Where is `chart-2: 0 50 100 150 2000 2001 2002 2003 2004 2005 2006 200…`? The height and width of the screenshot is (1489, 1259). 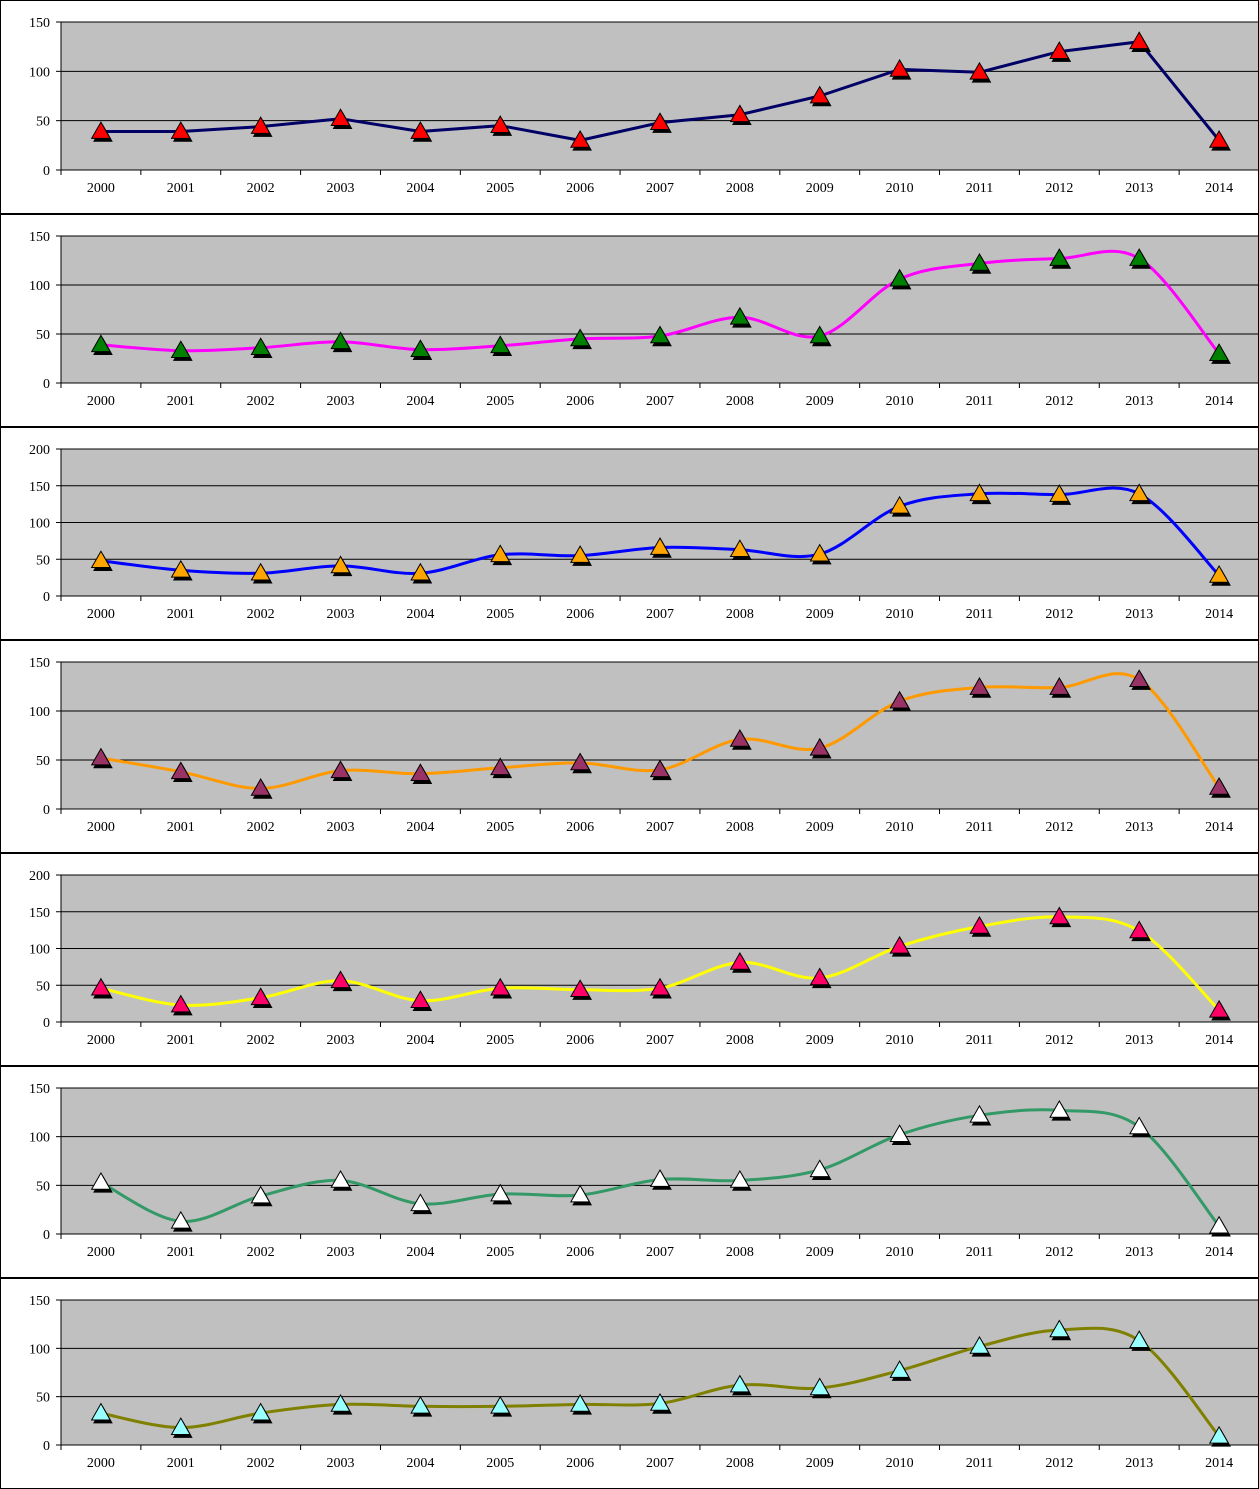
chart-2: 0 50 100 150 2000 2001 2002 2003 2004 2005 2006 200… is located at coordinates (643, 319).